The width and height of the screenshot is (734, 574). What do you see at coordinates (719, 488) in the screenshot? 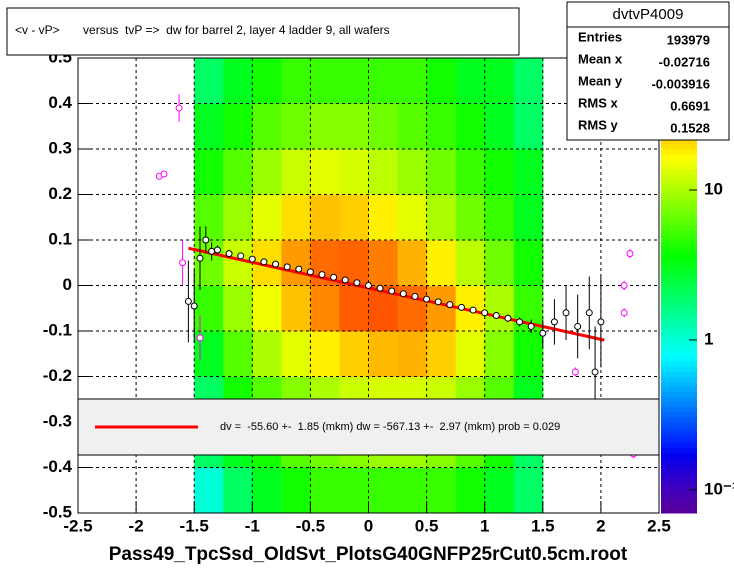
I see `z-tick-label: 10⁻¹` at bounding box center [719, 488].